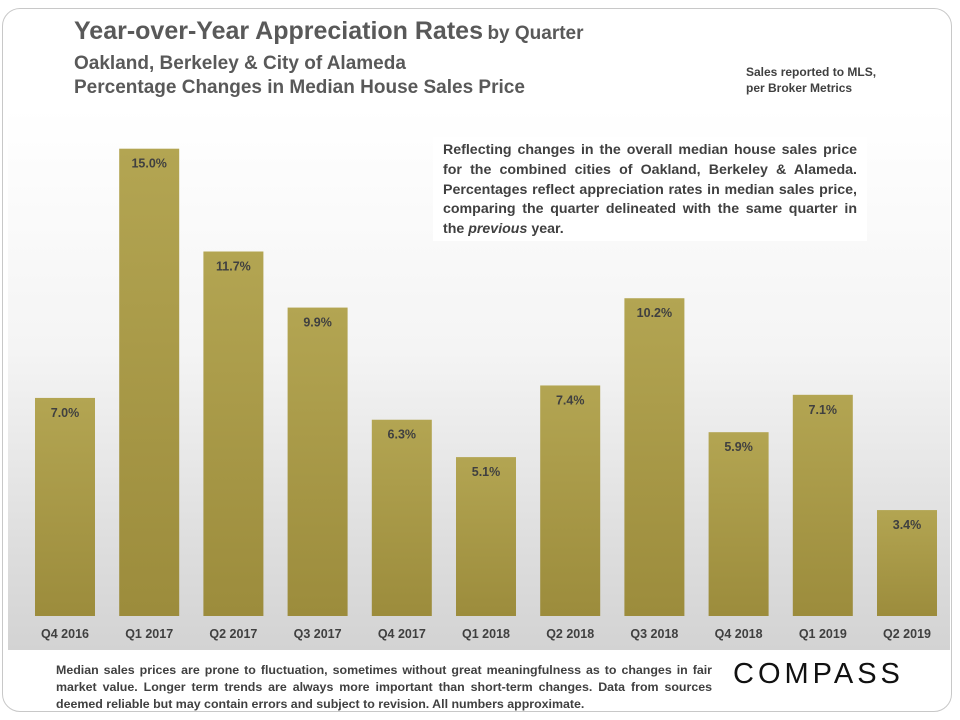 The image size is (960, 720). What do you see at coordinates (149, 382) in the screenshot?
I see `bar-q1-2017` at bounding box center [149, 382].